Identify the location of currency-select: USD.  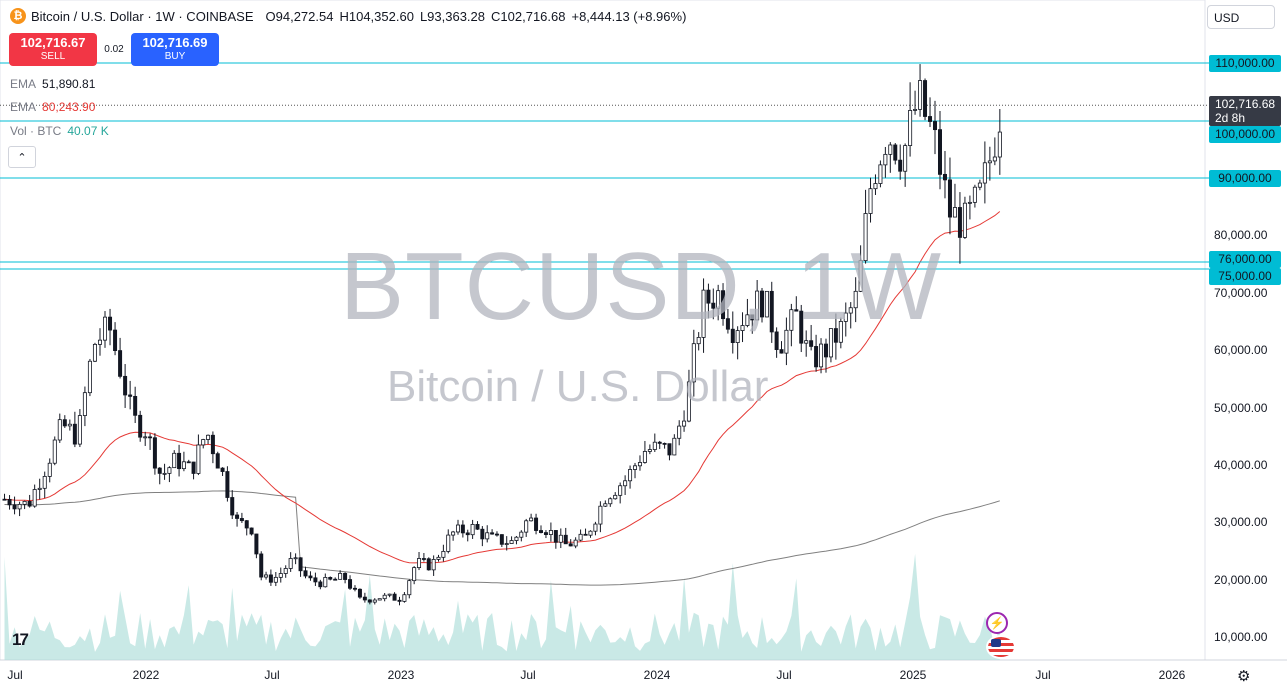
(1241, 17).